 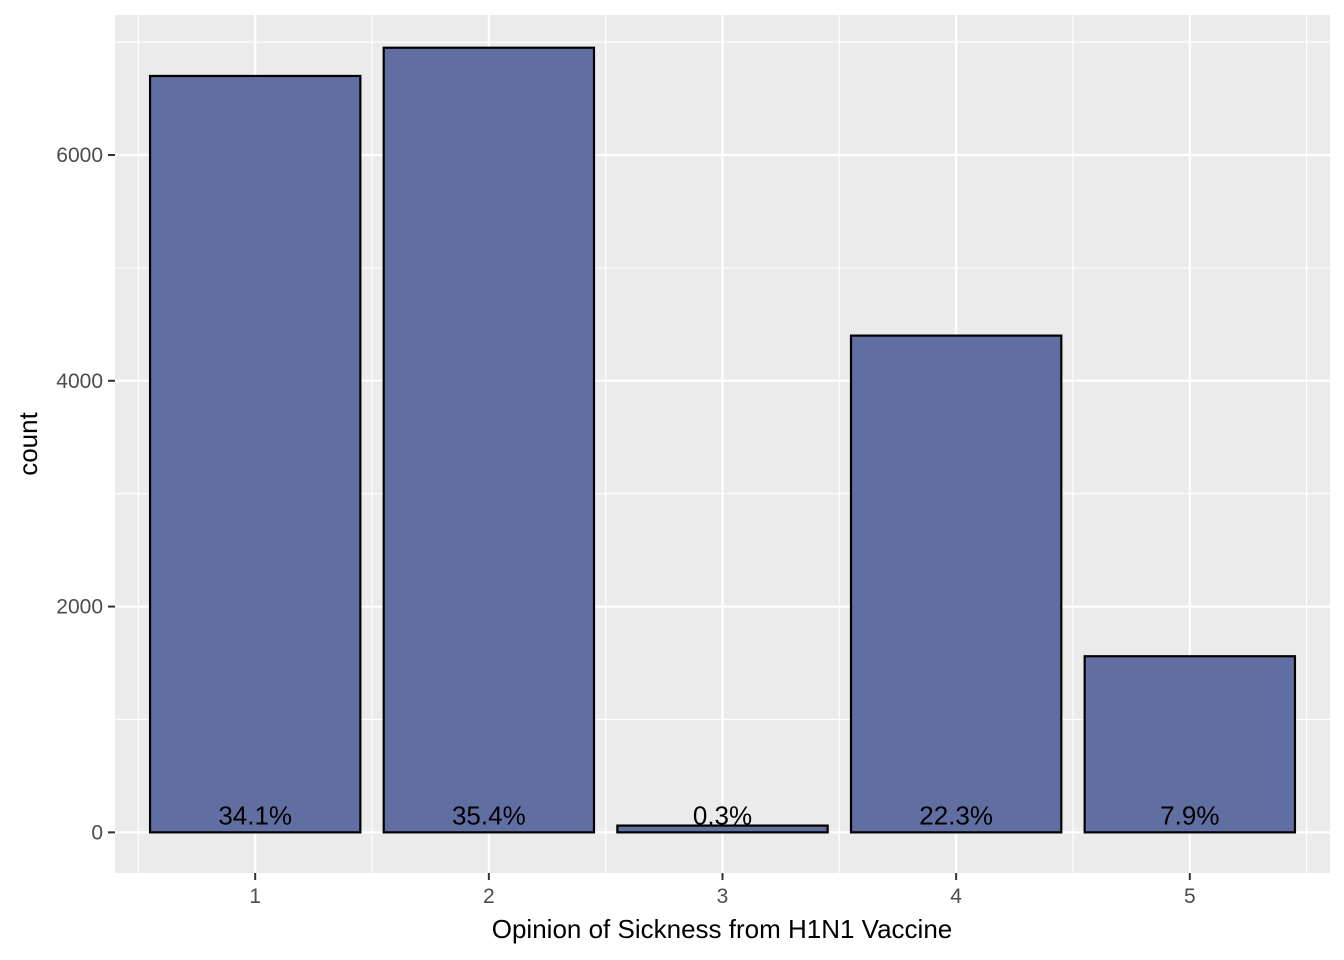 What do you see at coordinates (1189, 815) in the screenshot?
I see `bar-label-5: 7.9%` at bounding box center [1189, 815].